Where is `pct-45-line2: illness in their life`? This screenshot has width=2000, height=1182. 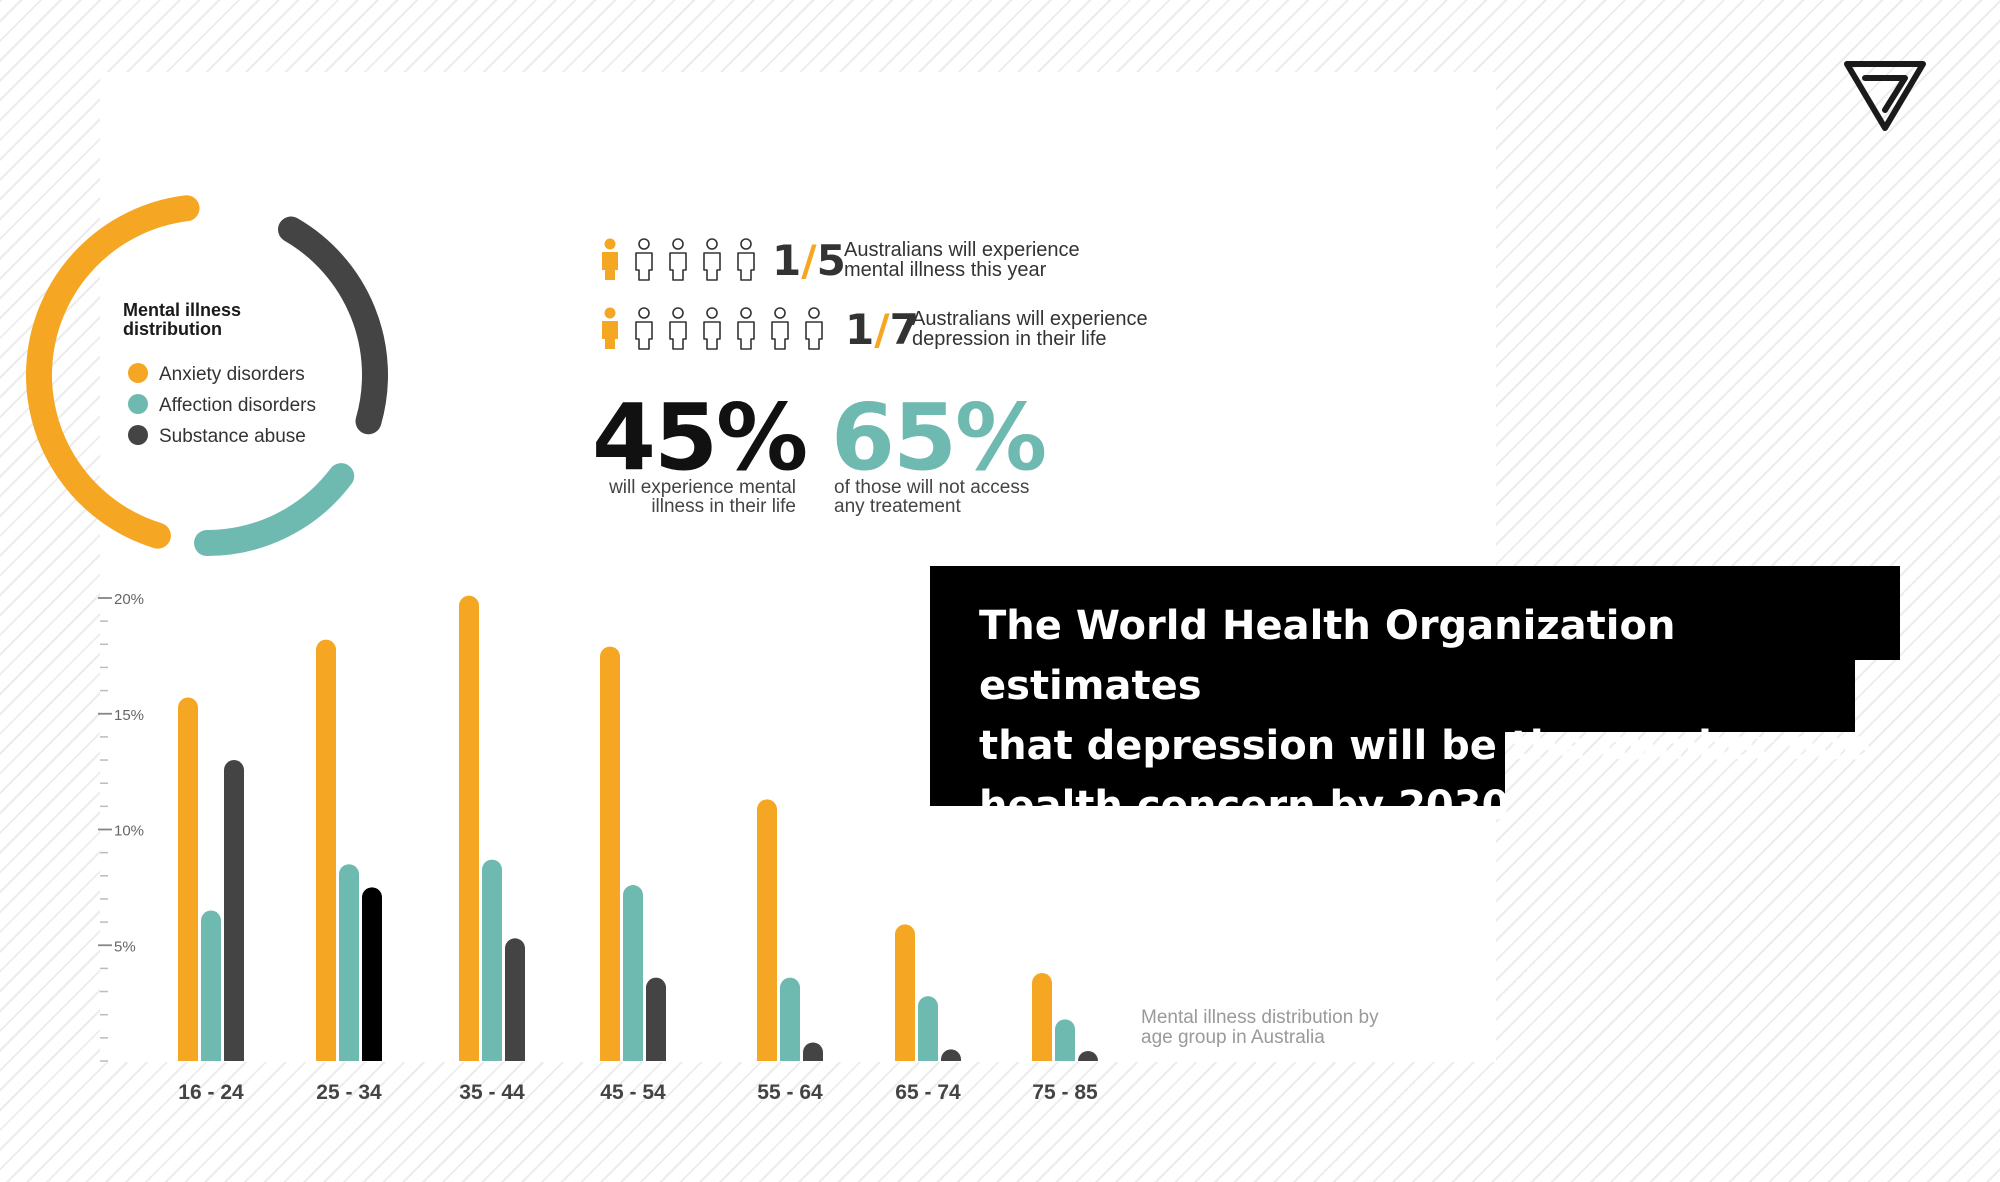 pct-45-line2: illness in their life is located at coordinates (723, 506).